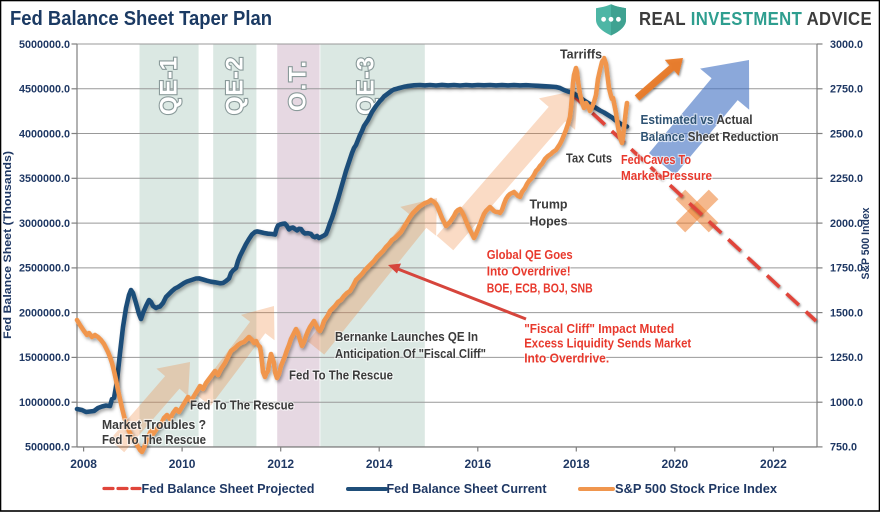 The width and height of the screenshot is (880, 517). I want to click on svg-text: S&P 500 Index, so click(866, 243).